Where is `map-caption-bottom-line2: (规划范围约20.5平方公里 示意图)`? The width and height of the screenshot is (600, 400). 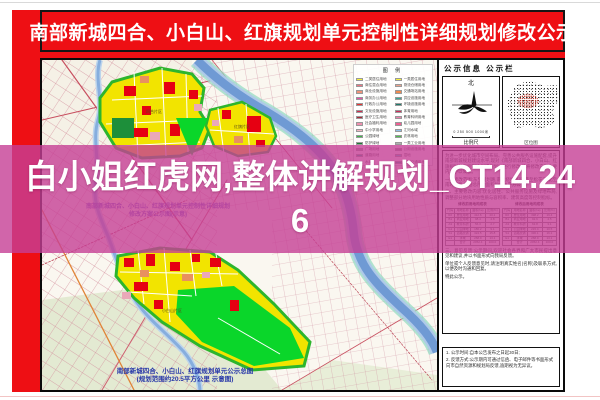 map-caption-bottom-line2: (规划范围约20.5平方公里 示意图) is located at coordinates (185, 379).